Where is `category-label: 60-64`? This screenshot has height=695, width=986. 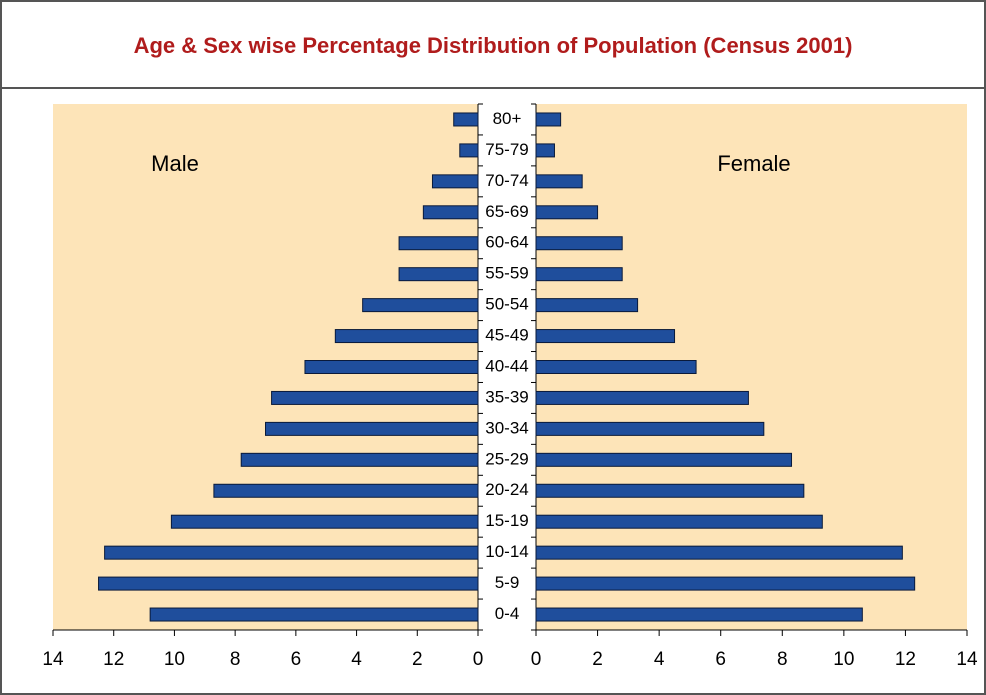 category-label: 60-64 is located at coordinates (506, 242).